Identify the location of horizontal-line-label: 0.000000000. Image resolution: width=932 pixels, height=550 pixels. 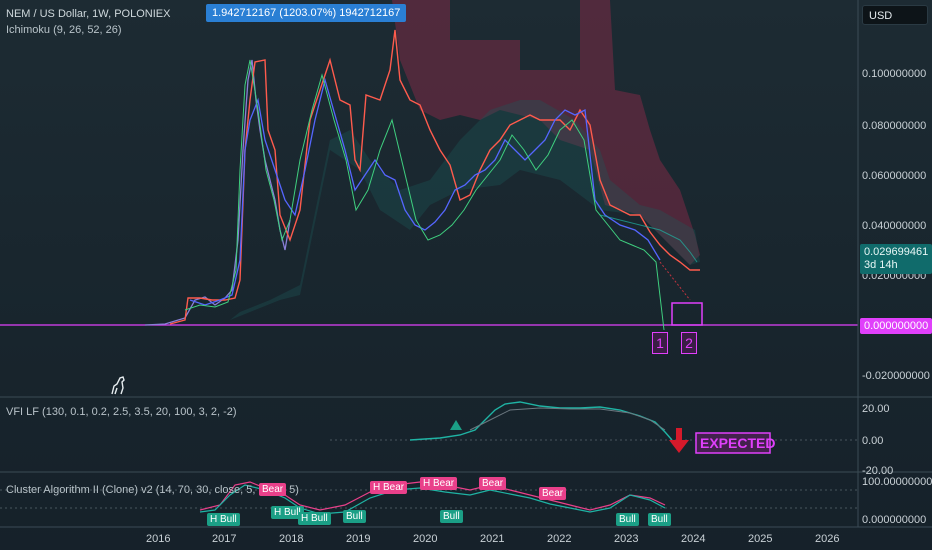
(896, 326).